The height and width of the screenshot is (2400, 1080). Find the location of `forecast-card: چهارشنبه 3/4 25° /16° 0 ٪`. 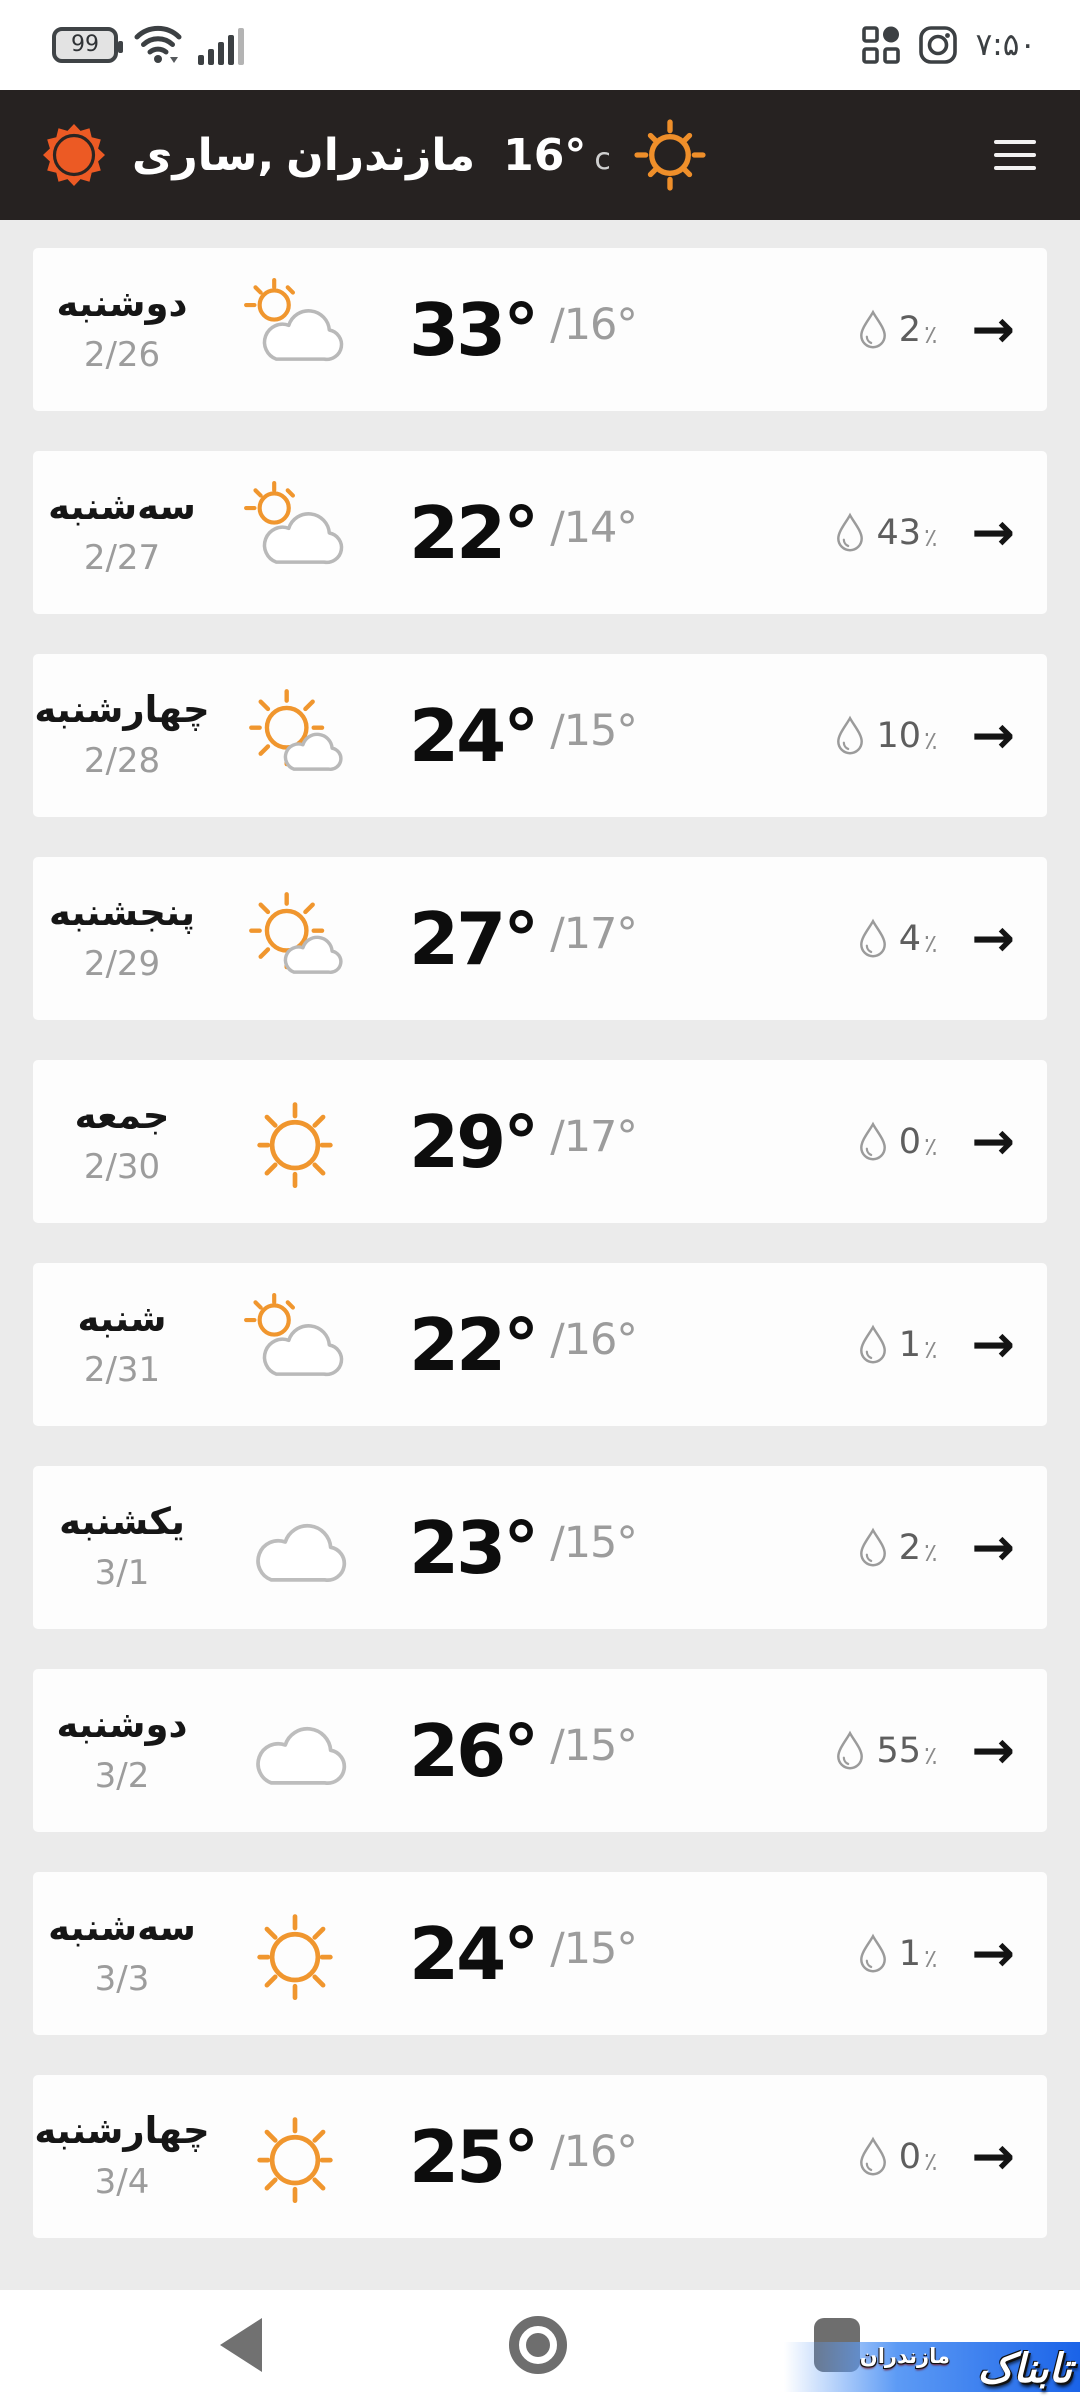

forecast-card: چهارشنبه 3/4 25° /16° 0 ٪ is located at coordinates (540, 2156).